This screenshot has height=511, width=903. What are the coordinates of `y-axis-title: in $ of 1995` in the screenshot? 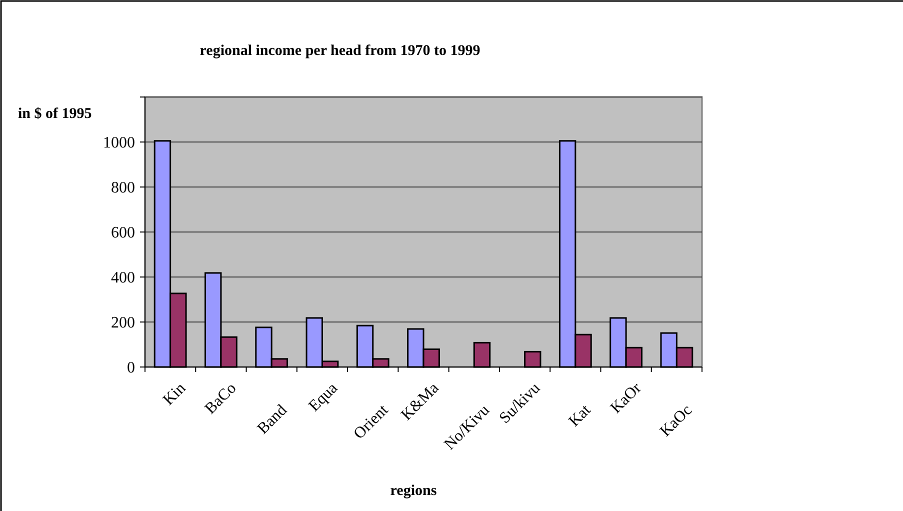 It's located at (55, 114).